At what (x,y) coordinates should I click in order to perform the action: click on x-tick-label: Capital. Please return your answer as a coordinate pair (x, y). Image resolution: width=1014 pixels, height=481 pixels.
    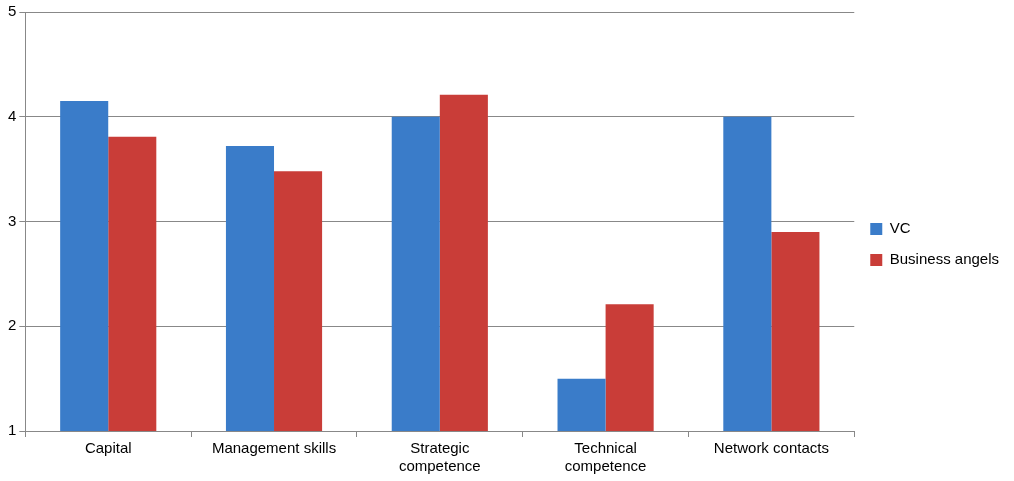
    Looking at the image, I should click on (108, 448).